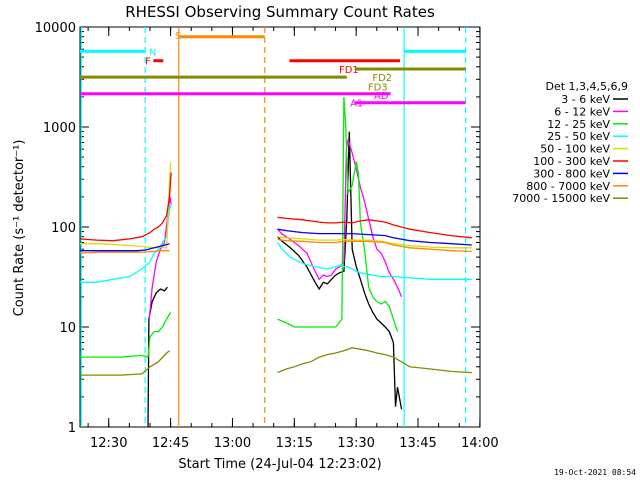  What do you see at coordinates (417, 443) in the screenshot?
I see `x-tick-label: 13:45` at bounding box center [417, 443].